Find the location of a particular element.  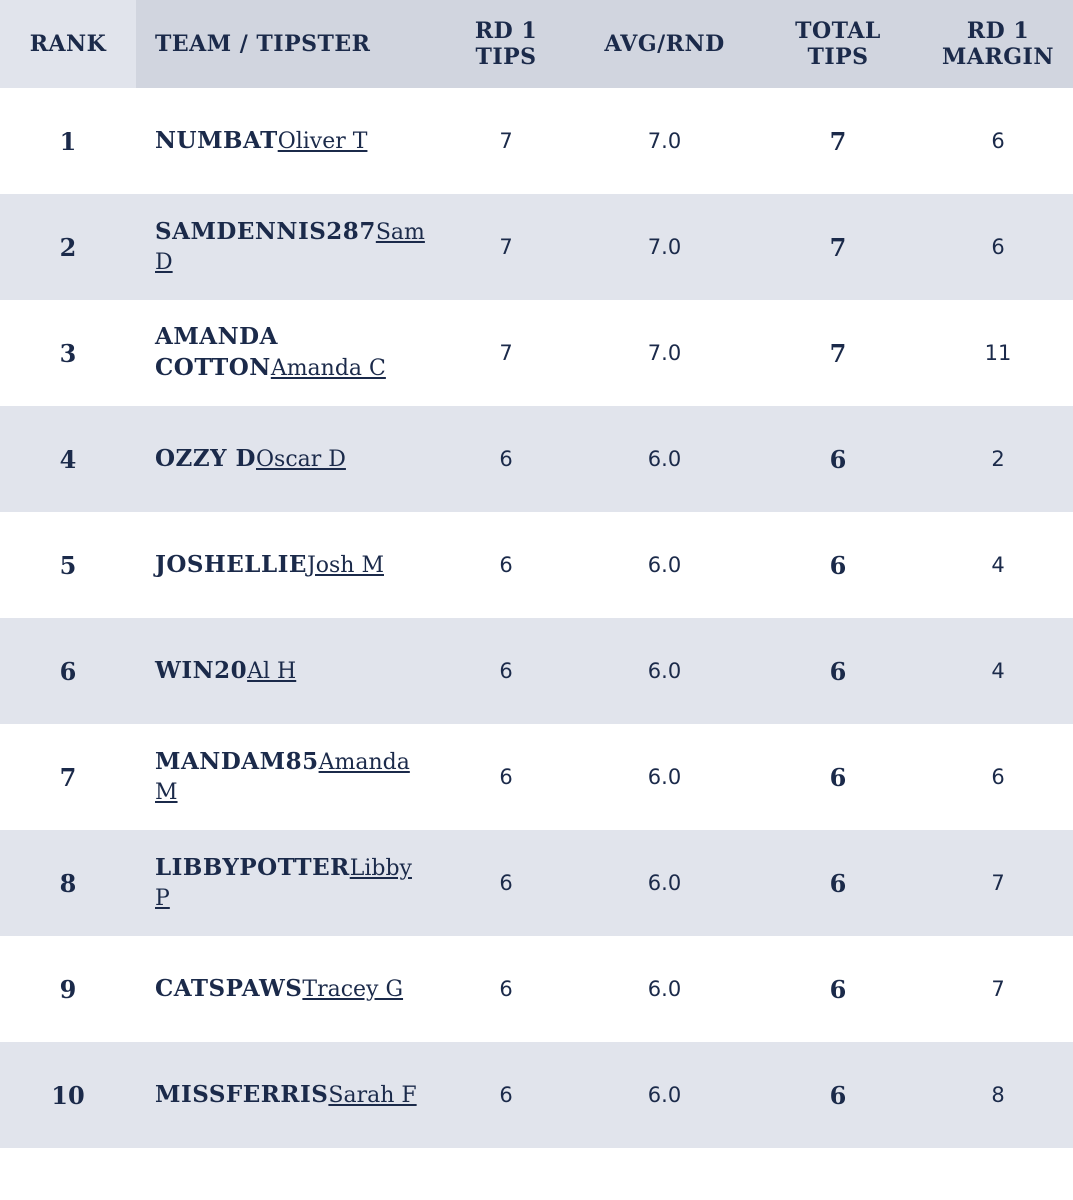

total-tips-header: TOTAL TIPS is located at coordinates (838, 44).